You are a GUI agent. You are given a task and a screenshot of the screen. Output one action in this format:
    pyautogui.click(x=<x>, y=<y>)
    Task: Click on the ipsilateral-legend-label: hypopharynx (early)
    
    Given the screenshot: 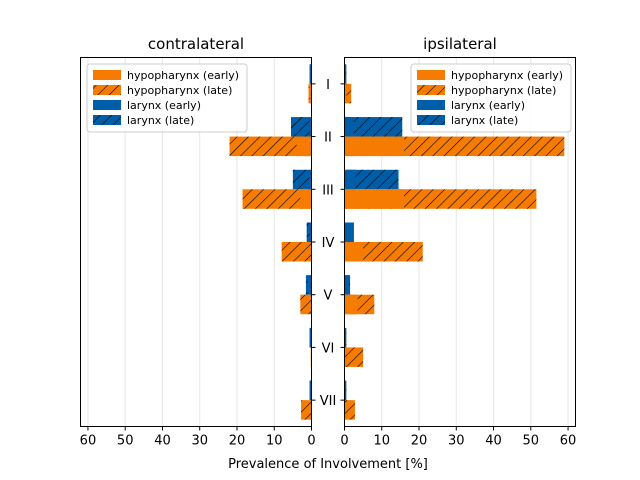 What is the action you would take?
    pyautogui.click(x=507, y=75)
    